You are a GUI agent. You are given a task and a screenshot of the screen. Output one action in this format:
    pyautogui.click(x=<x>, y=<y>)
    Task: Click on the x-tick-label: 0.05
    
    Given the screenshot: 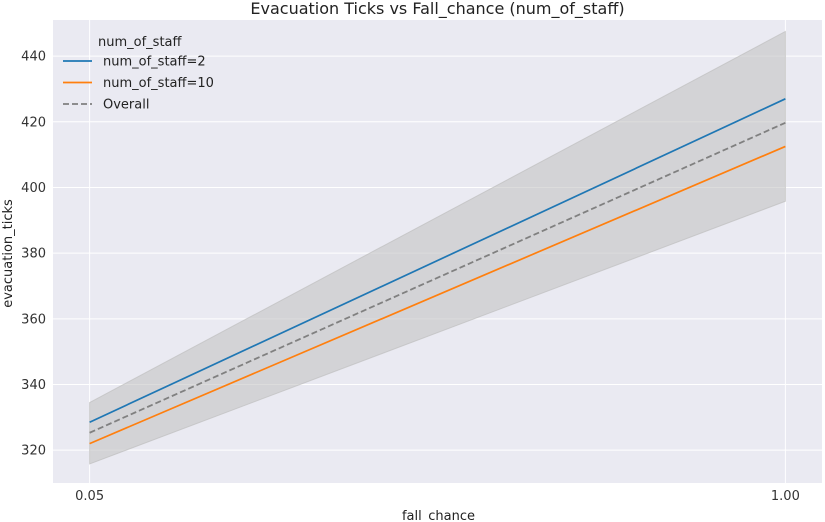 What is the action you would take?
    pyautogui.click(x=89, y=496)
    